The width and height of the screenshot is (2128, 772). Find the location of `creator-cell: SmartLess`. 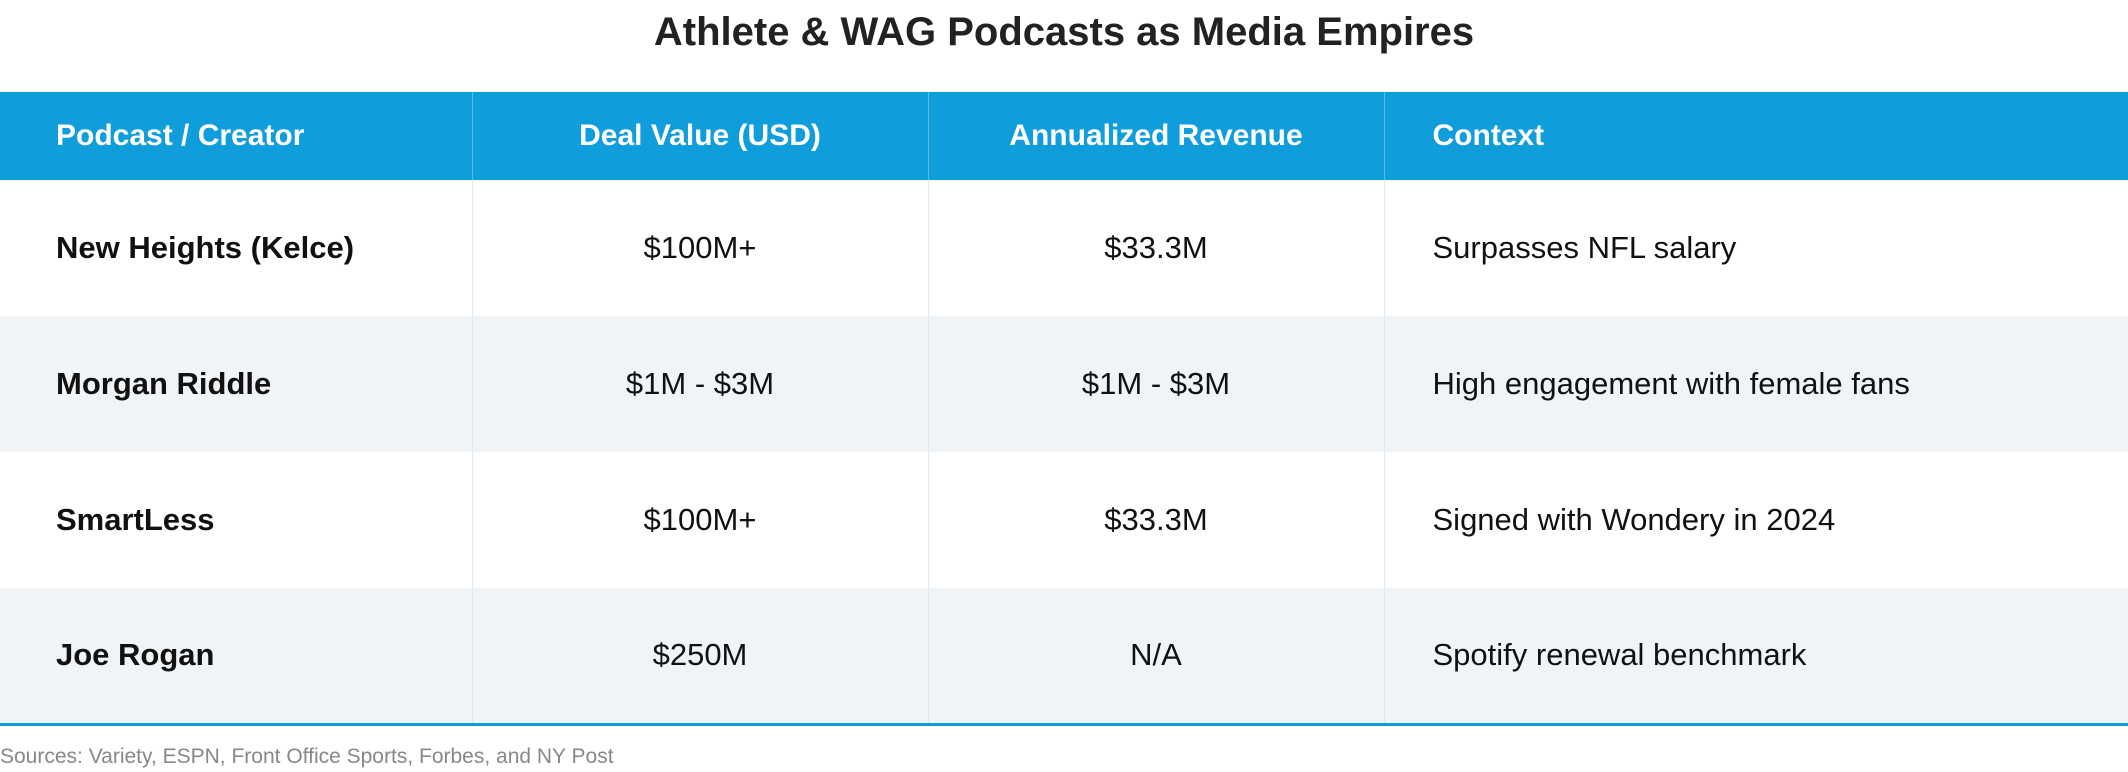

creator-cell: SmartLess is located at coordinates (236, 520).